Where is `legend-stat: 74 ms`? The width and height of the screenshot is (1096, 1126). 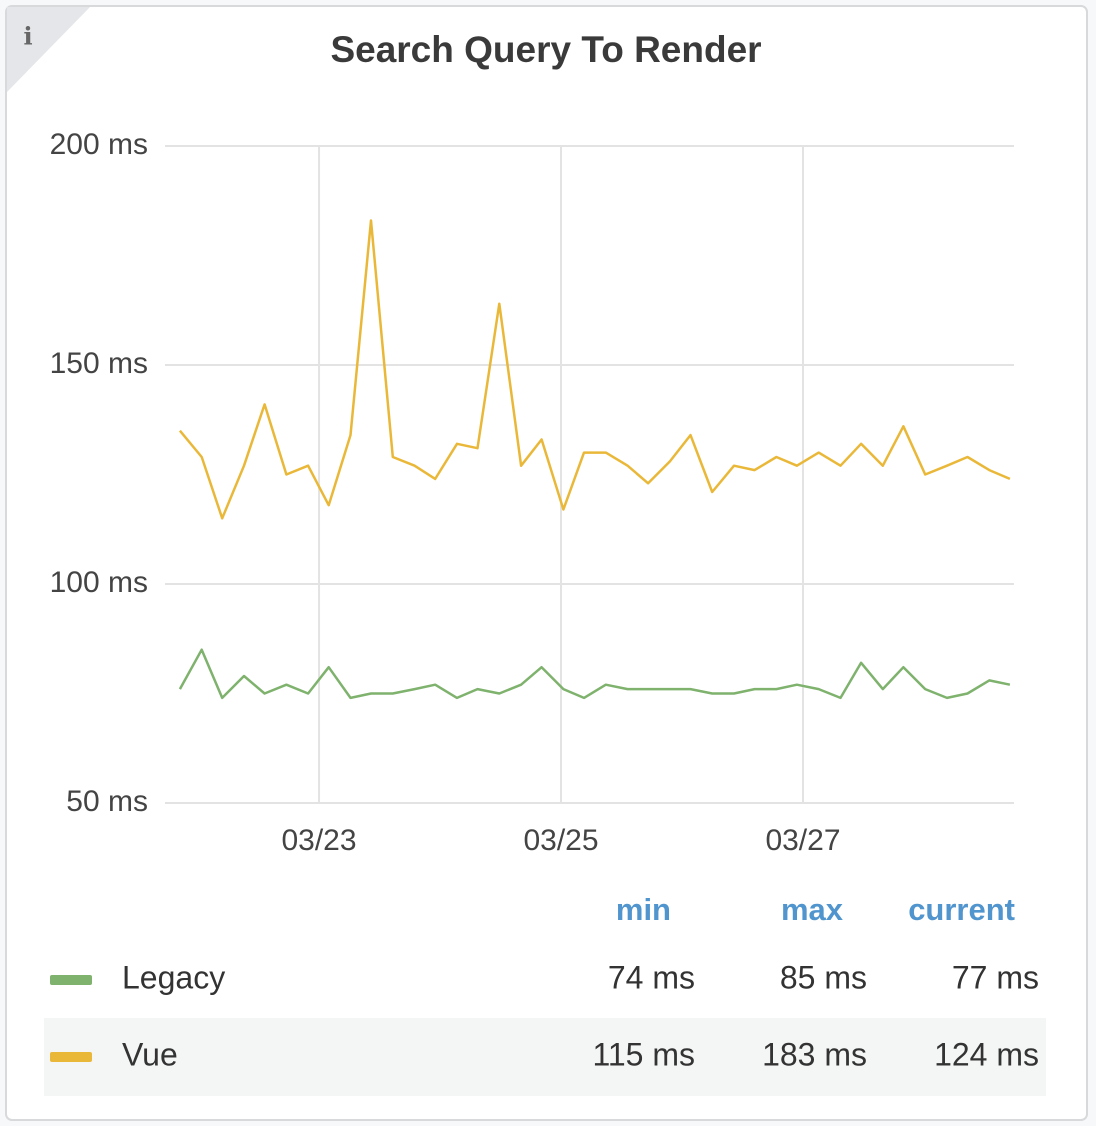 legend-stat: 74 ms is located at coordinates (651, 977).